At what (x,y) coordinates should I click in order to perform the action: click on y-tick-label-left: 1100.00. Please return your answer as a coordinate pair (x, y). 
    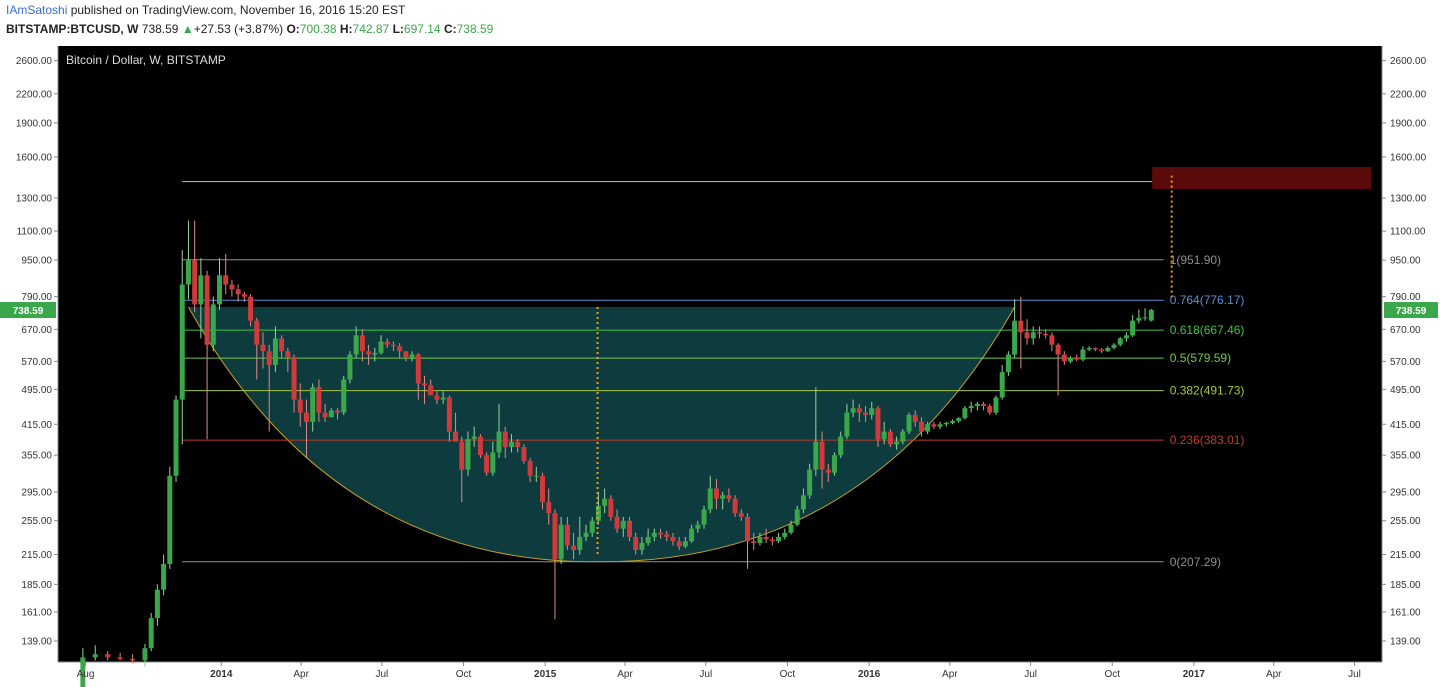
    Looking at the image, I should click on (35, 232).